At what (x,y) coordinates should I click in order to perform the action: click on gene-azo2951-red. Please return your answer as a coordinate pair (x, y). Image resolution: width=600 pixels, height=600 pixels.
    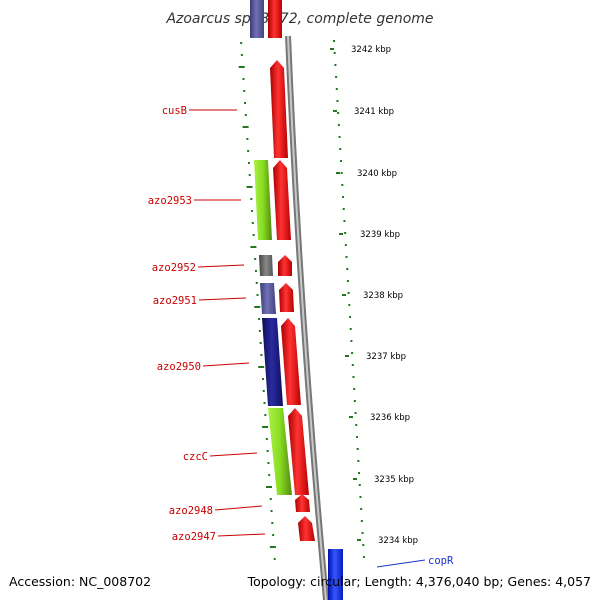
    Looking at the image, I should click on (286, 297).